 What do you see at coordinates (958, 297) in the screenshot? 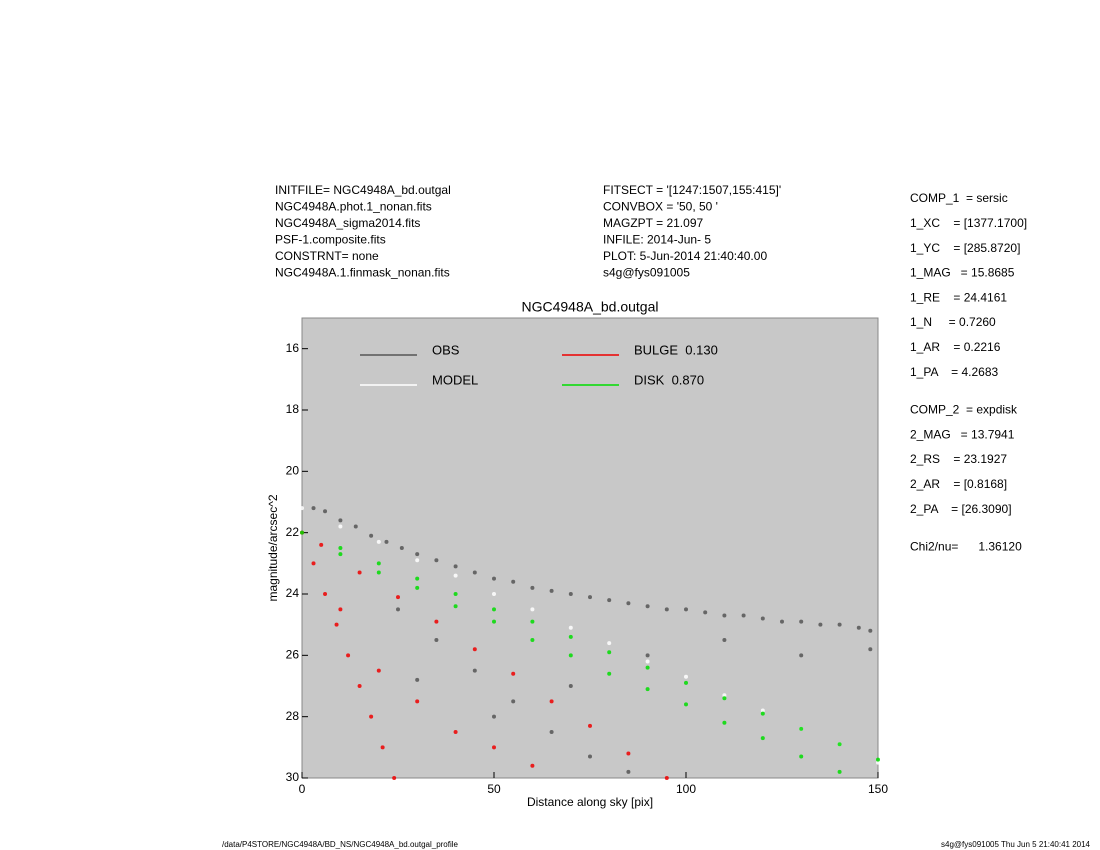
I see `param-line: 1_RE = 24.4161` at bounding box center [958, 297].